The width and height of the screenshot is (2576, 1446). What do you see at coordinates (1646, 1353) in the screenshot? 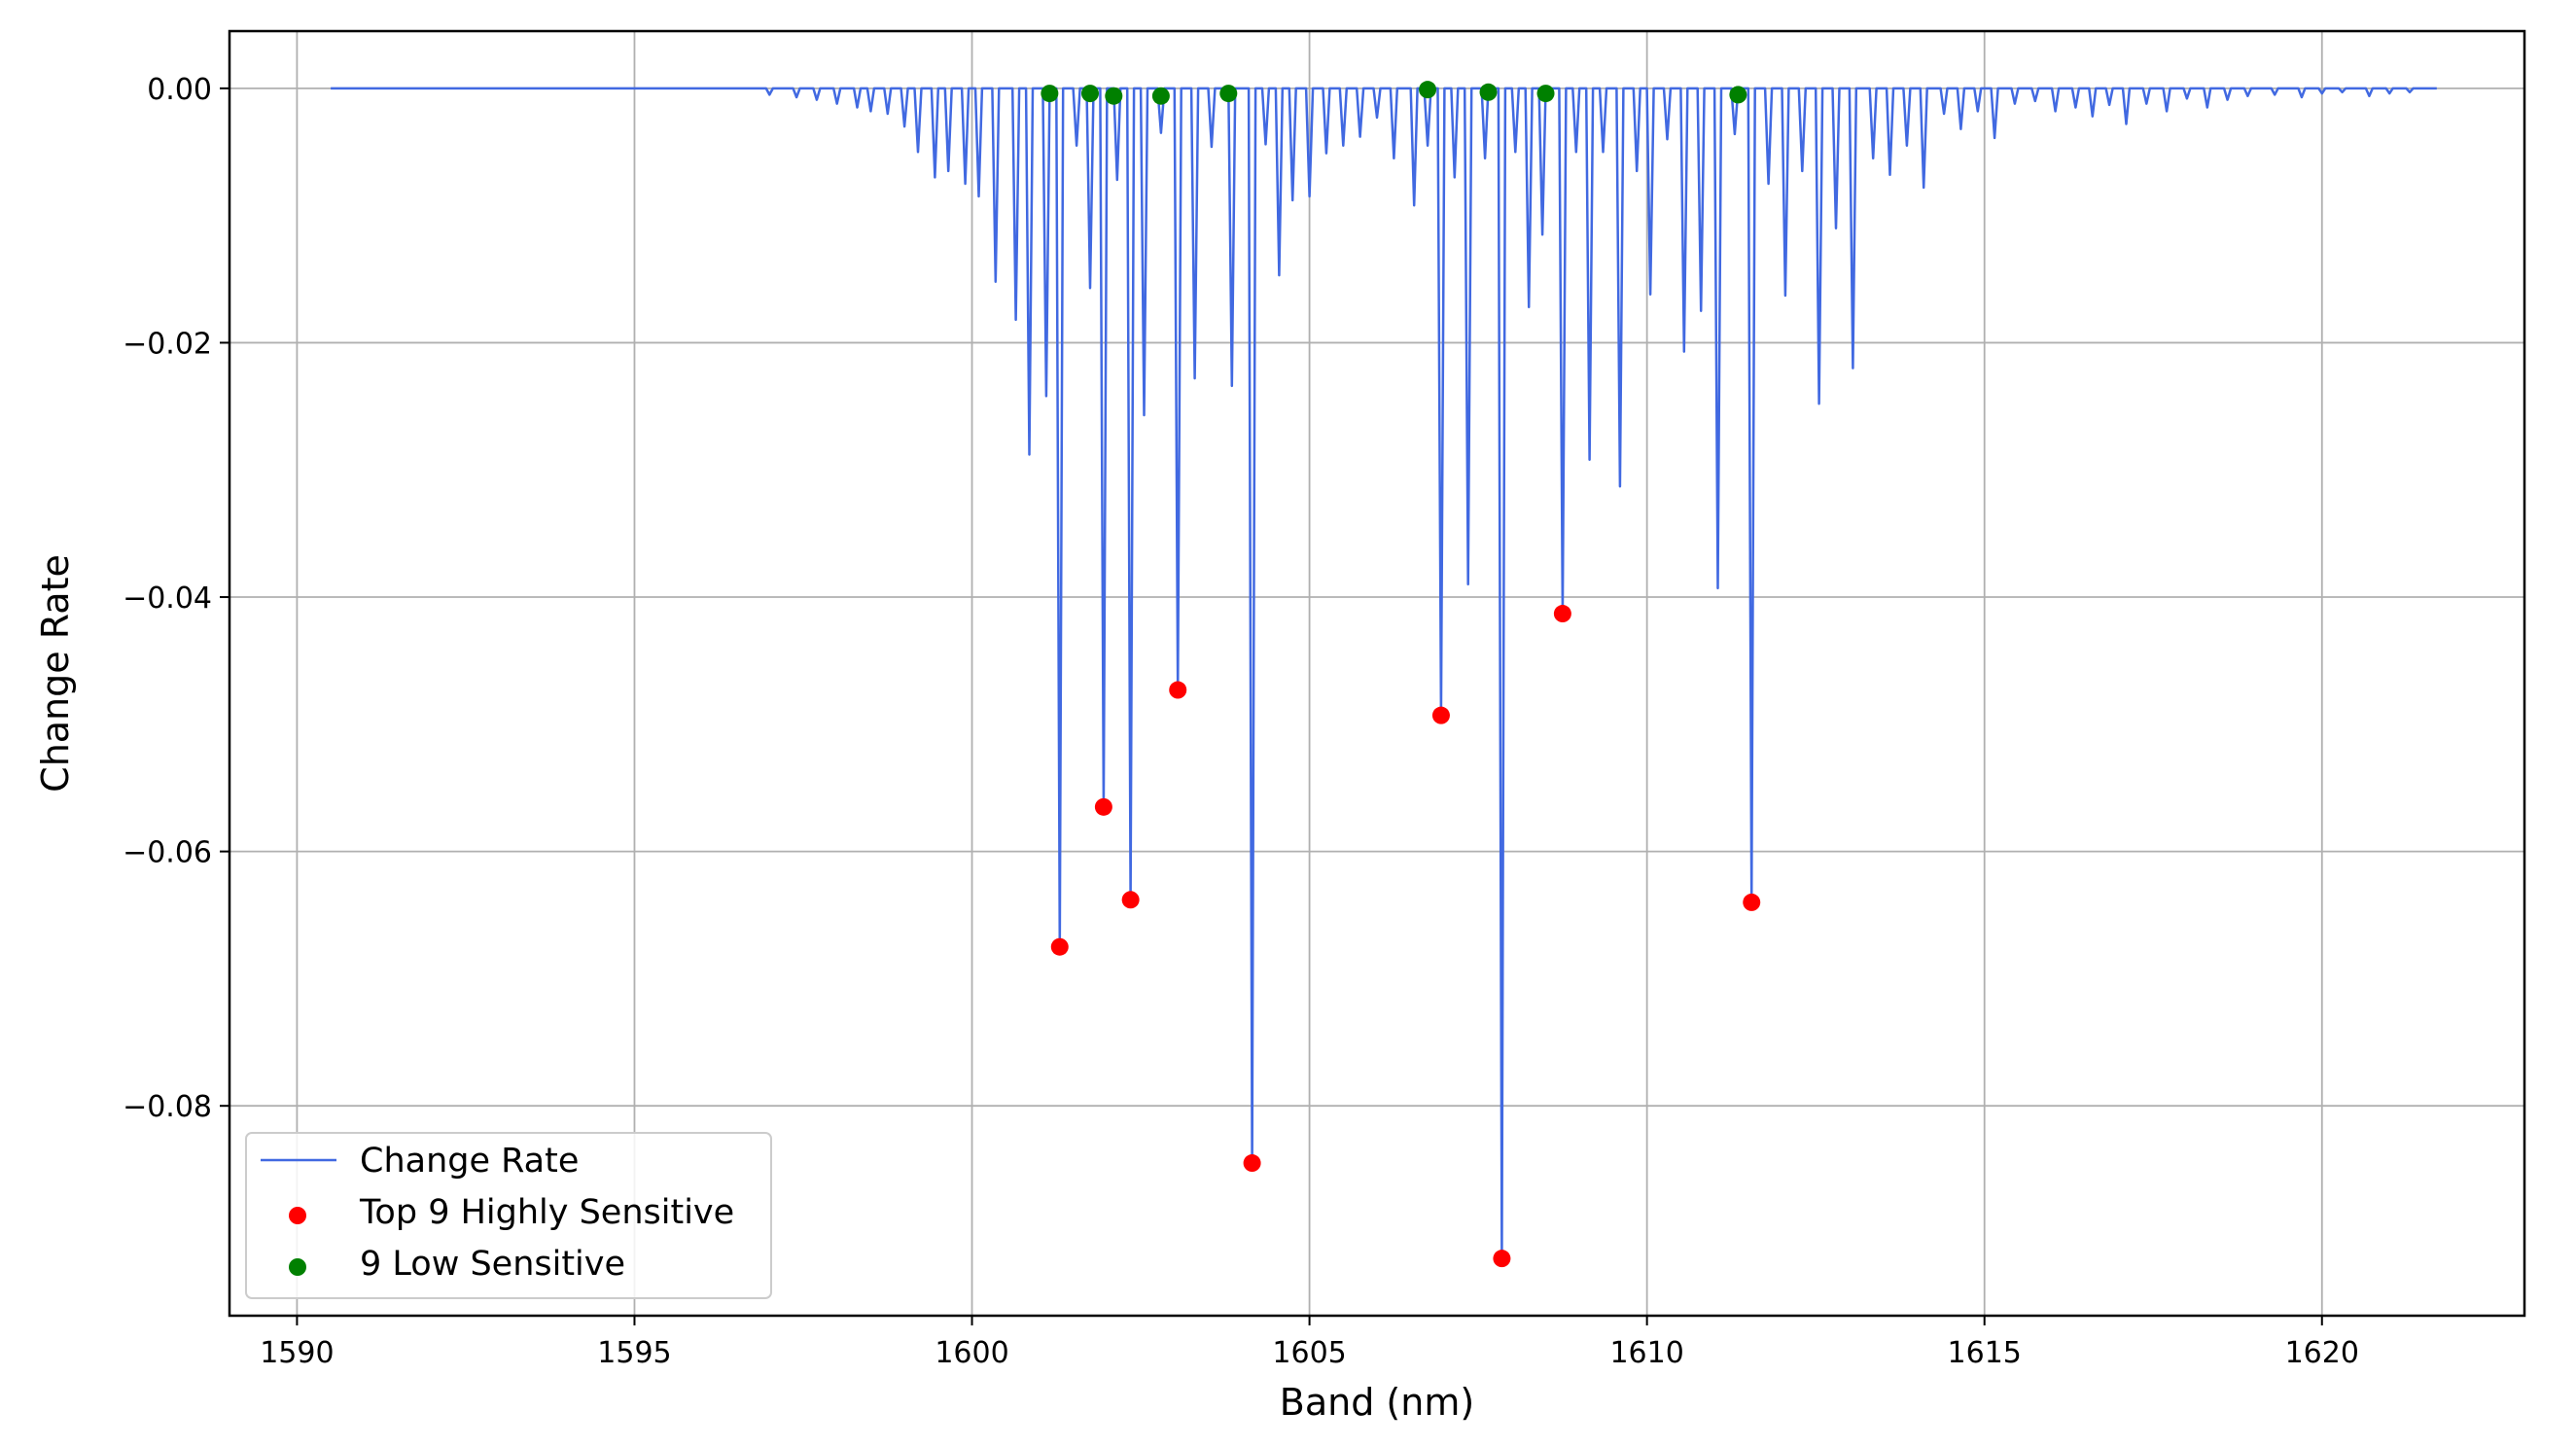
I see `x-tick-label: 1610` at bounding box center [1646, 1353].